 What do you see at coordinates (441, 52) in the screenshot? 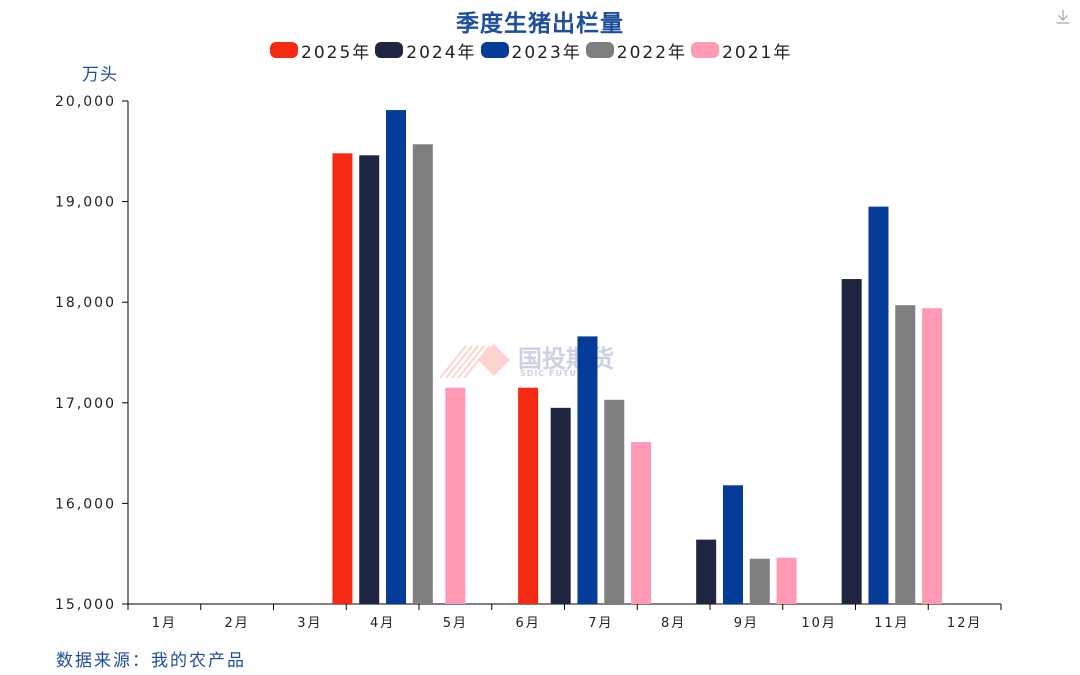
I see `legend-label: 2024年` at bounding box center [441, 52].